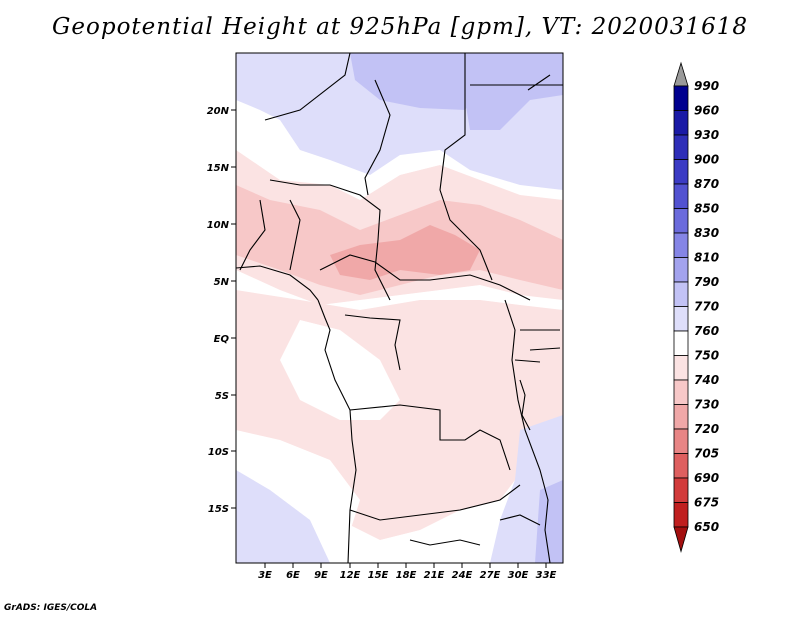  Describe the element at coordinates (706, 282) in the screenshot. I see `colorbar-label-790: 790` at that location.